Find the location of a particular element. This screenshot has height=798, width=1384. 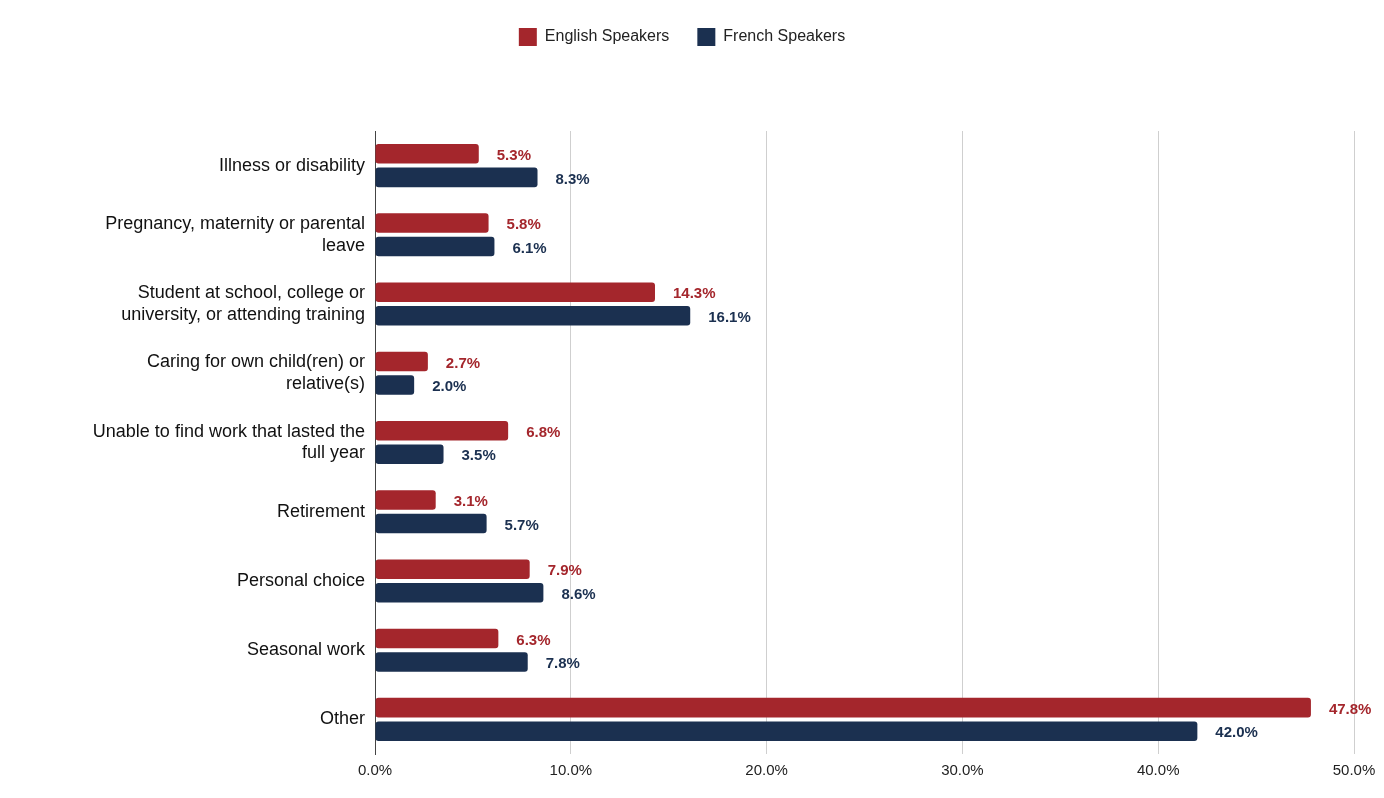

y-tick-label: Pregnancy, maternity or parental leave is located at coordinates (235, 234).